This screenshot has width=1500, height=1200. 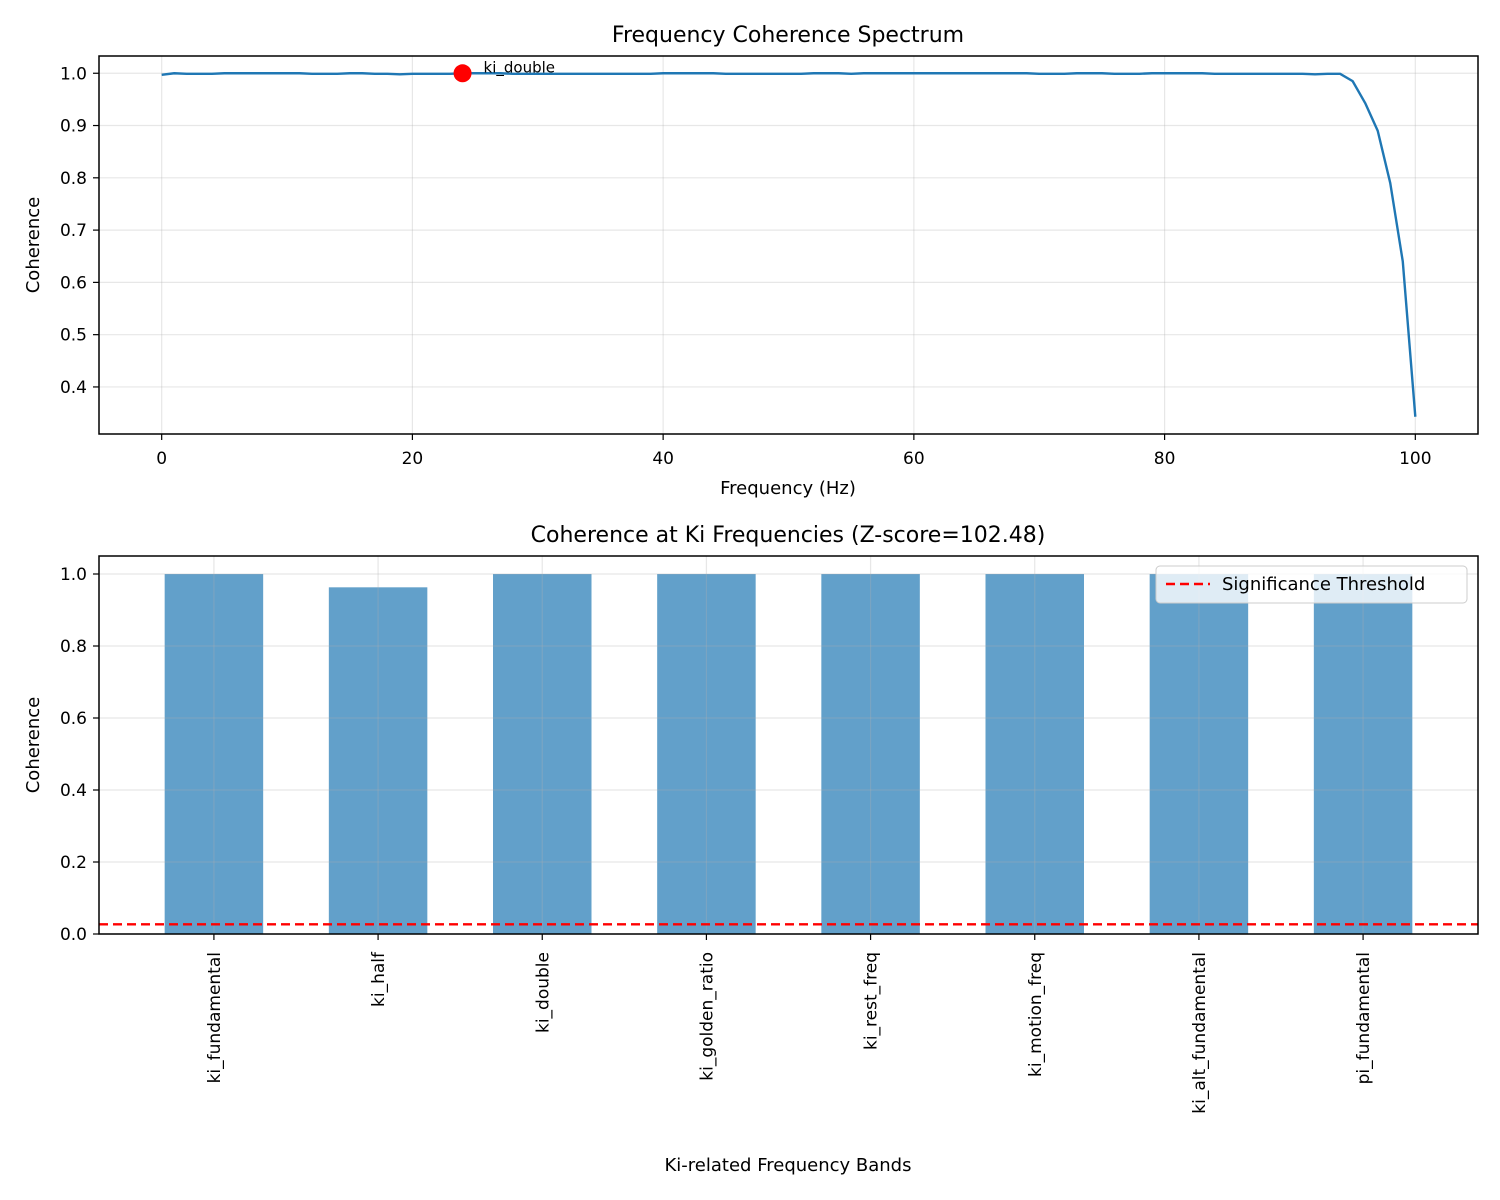 I want to click on legend-box, so click(x=1311, y=584).